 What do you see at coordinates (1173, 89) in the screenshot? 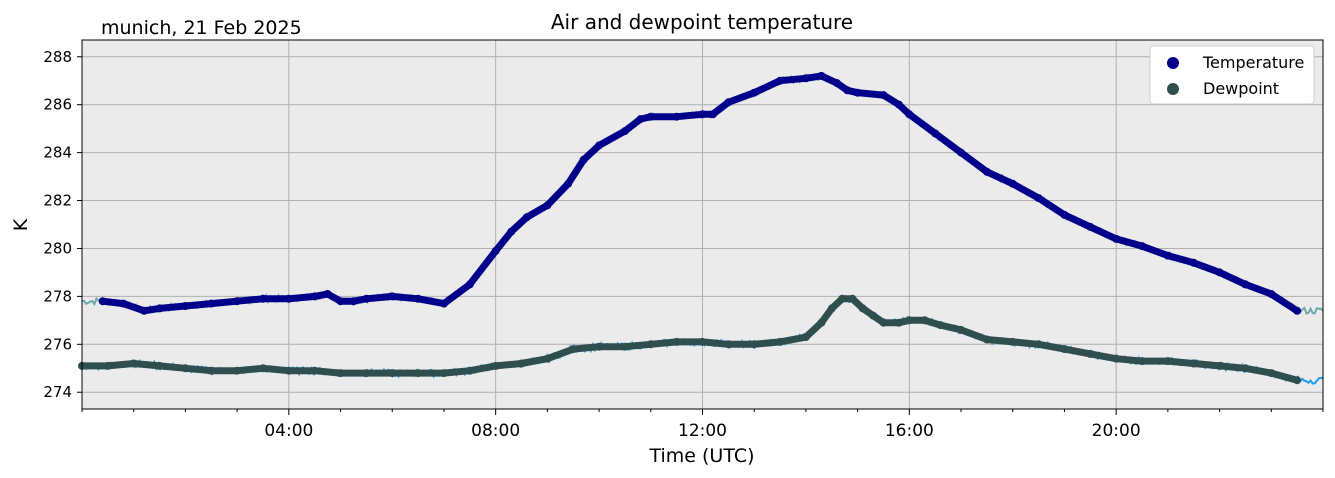
I see `legend-marker-dewpoint` at bounding box center [1173, 89].